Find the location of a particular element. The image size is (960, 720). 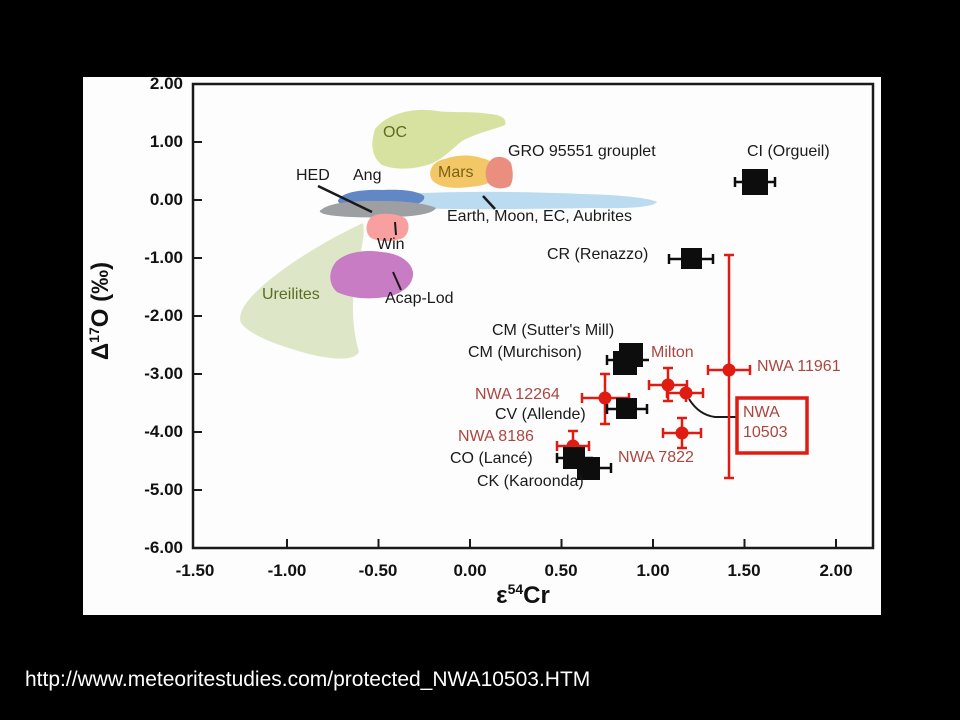

sample-label-ck-karoonda: CK (Karoonda) is located at coordinates (530, 481).